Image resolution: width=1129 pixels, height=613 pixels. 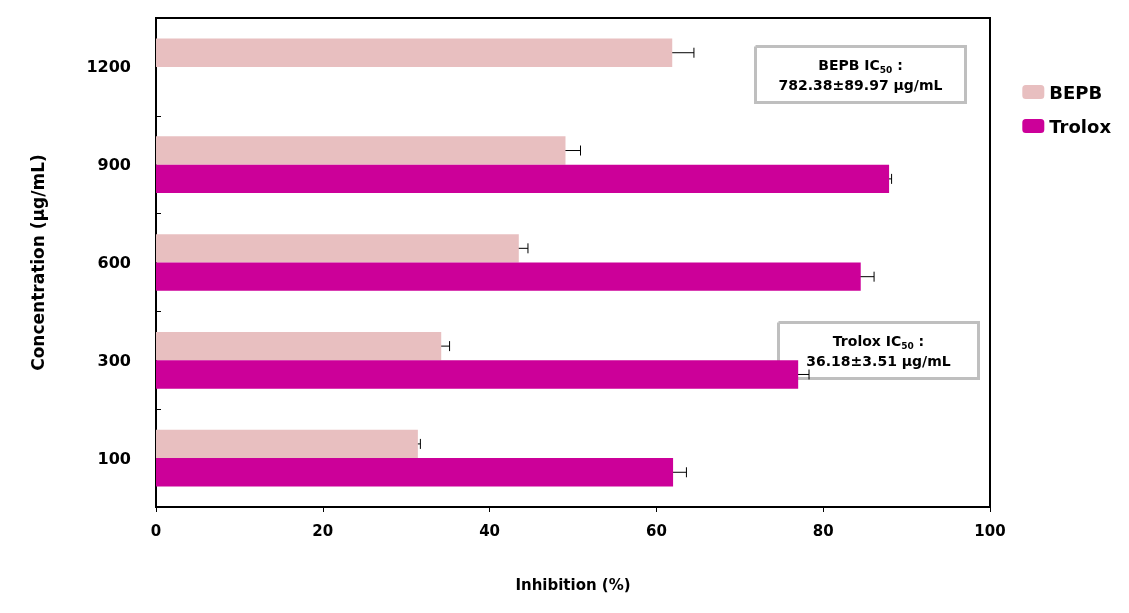 I want to click on x-tick-label: 0, so click(x=156, y=530).